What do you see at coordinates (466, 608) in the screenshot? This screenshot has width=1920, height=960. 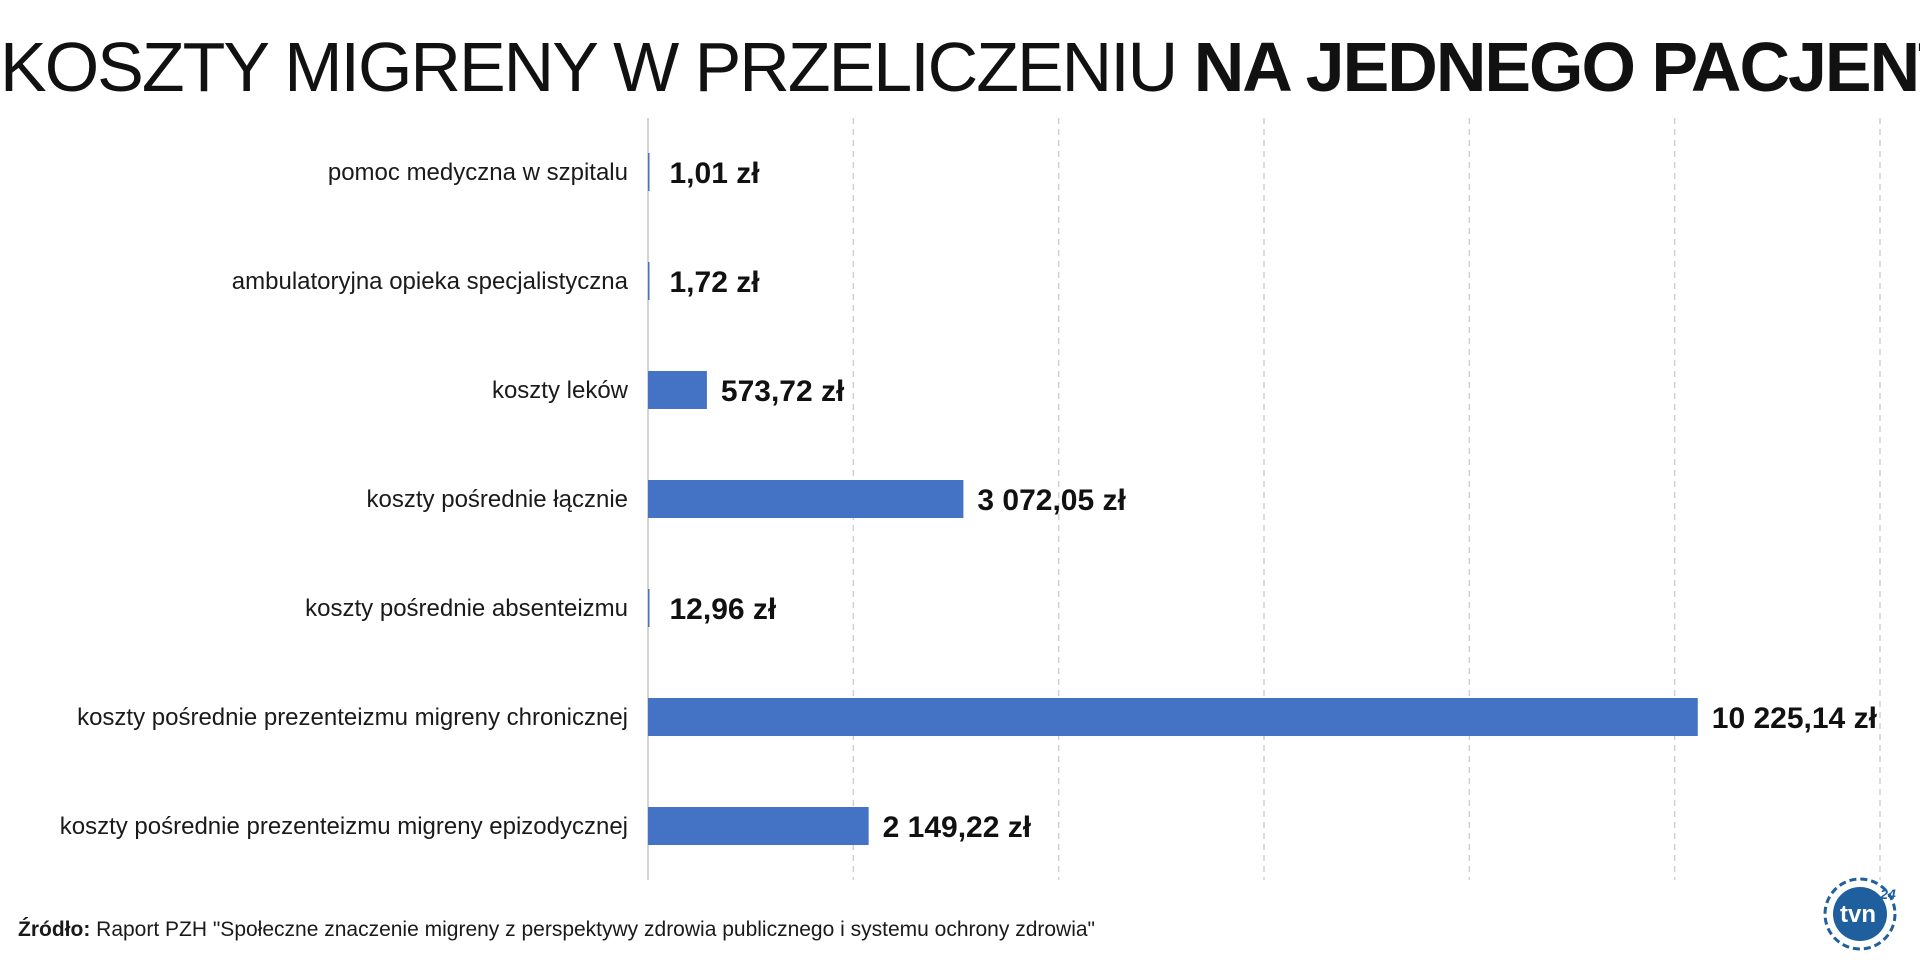 I see `category-label: koszty pośrednie absenteizmu` at bounding box center [466, 608].